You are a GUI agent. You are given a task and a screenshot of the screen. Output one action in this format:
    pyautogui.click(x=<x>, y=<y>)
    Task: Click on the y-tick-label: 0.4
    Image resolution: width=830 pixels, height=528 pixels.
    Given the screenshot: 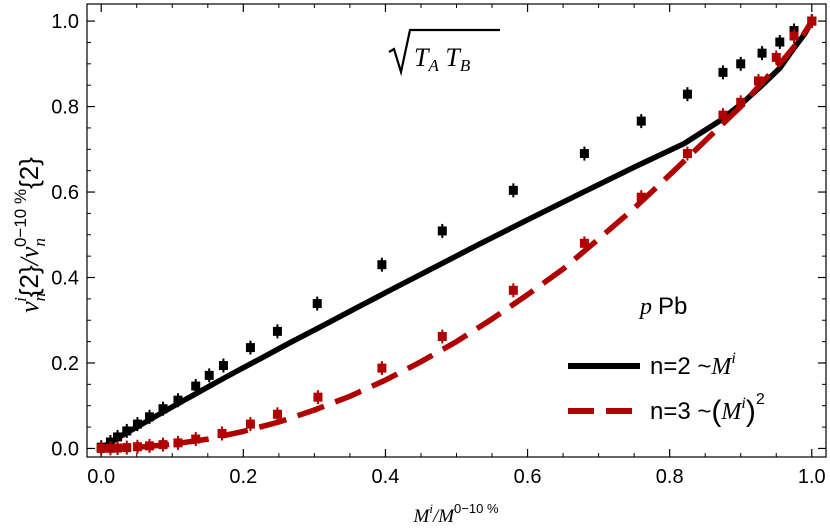 What is the action you would take?
    pyautogui.click(x=65, y=279)
    